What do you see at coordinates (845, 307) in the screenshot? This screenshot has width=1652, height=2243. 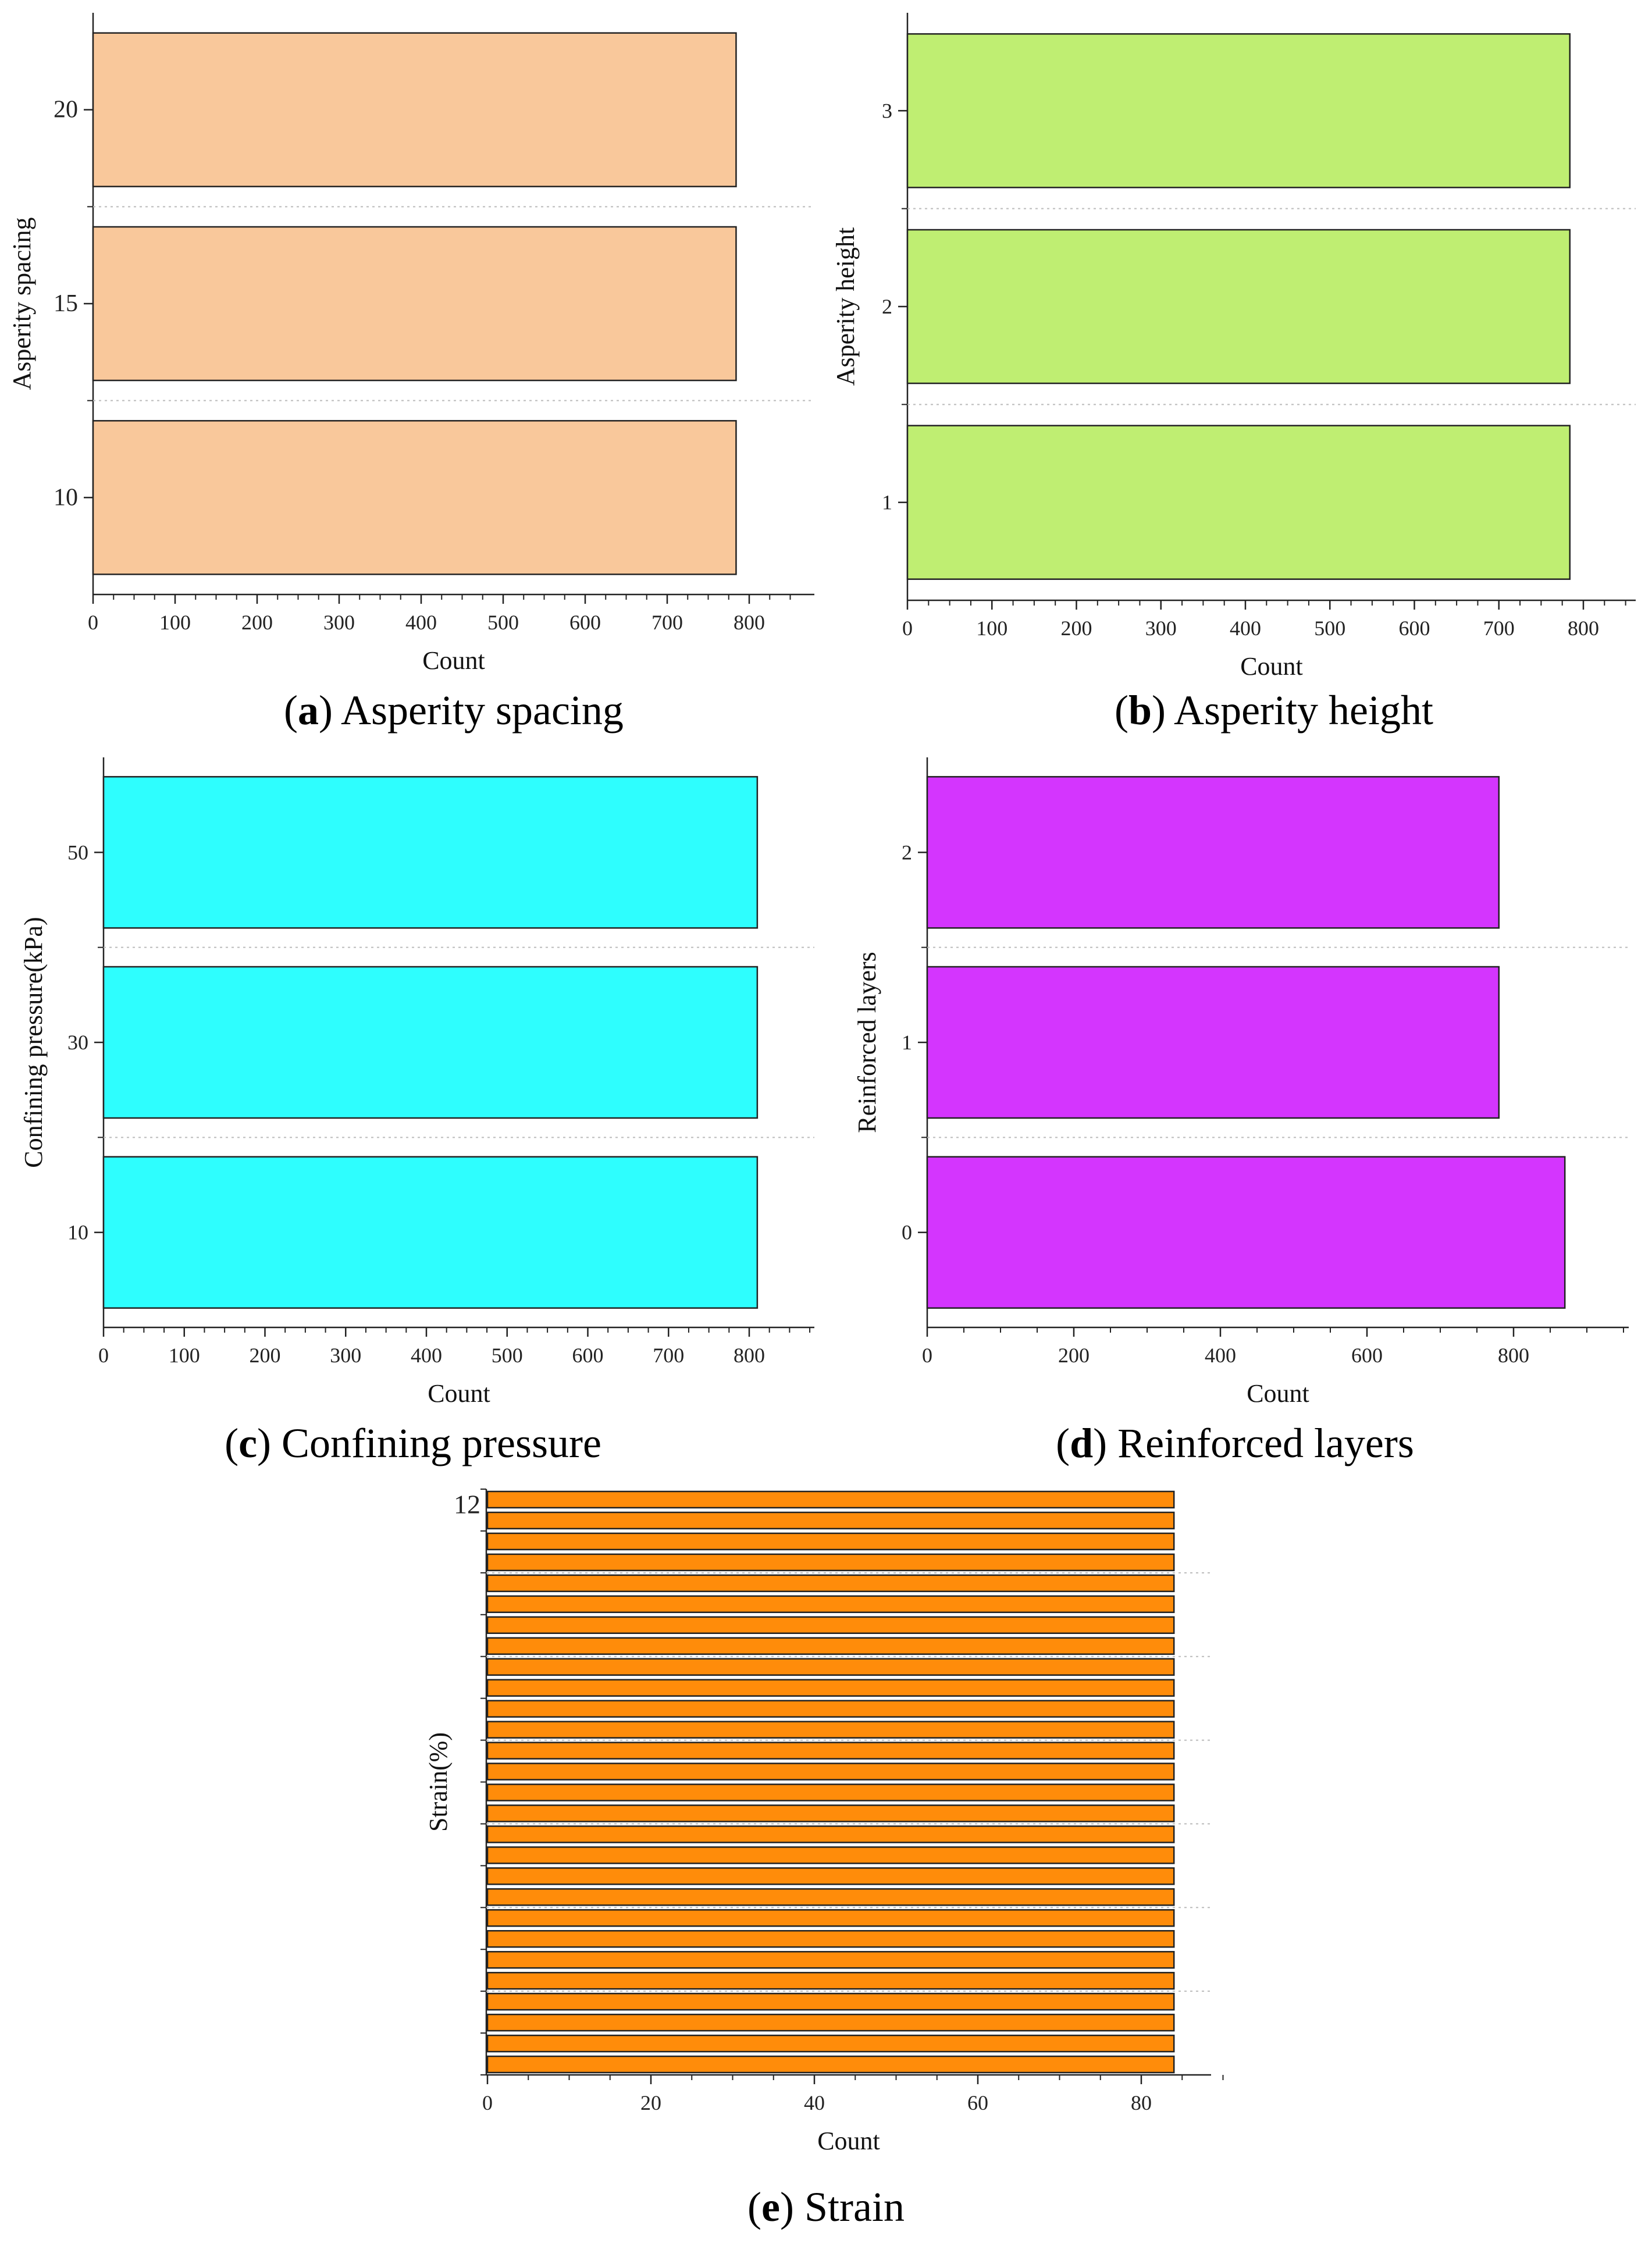 I see `y-axis-label: Asperity height` at bounding box center [845, 307].